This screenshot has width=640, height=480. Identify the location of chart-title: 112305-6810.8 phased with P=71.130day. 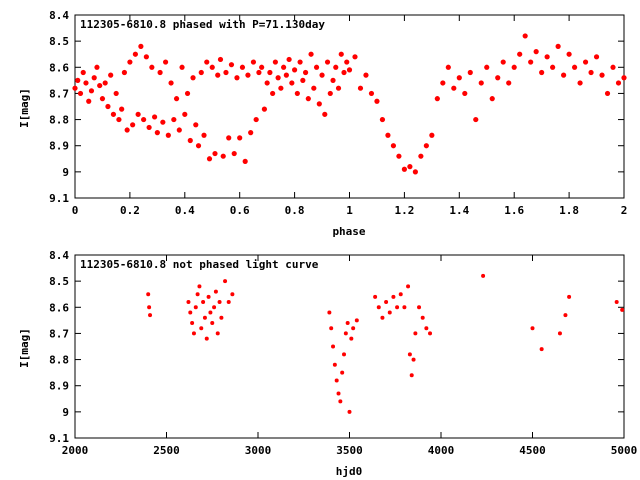
(202, 24).